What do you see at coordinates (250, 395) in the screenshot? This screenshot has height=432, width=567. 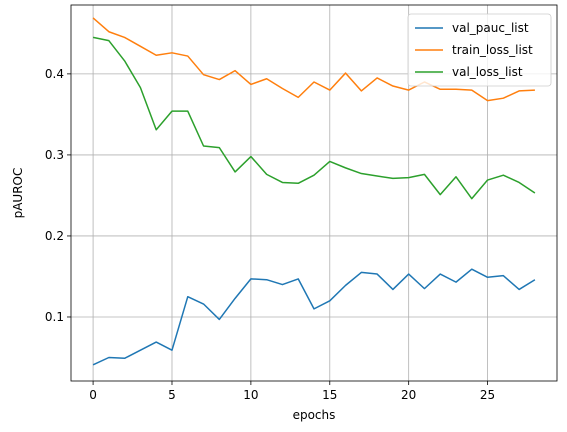 I see `x-tick-label: 10` at bounding box center [250, 395].